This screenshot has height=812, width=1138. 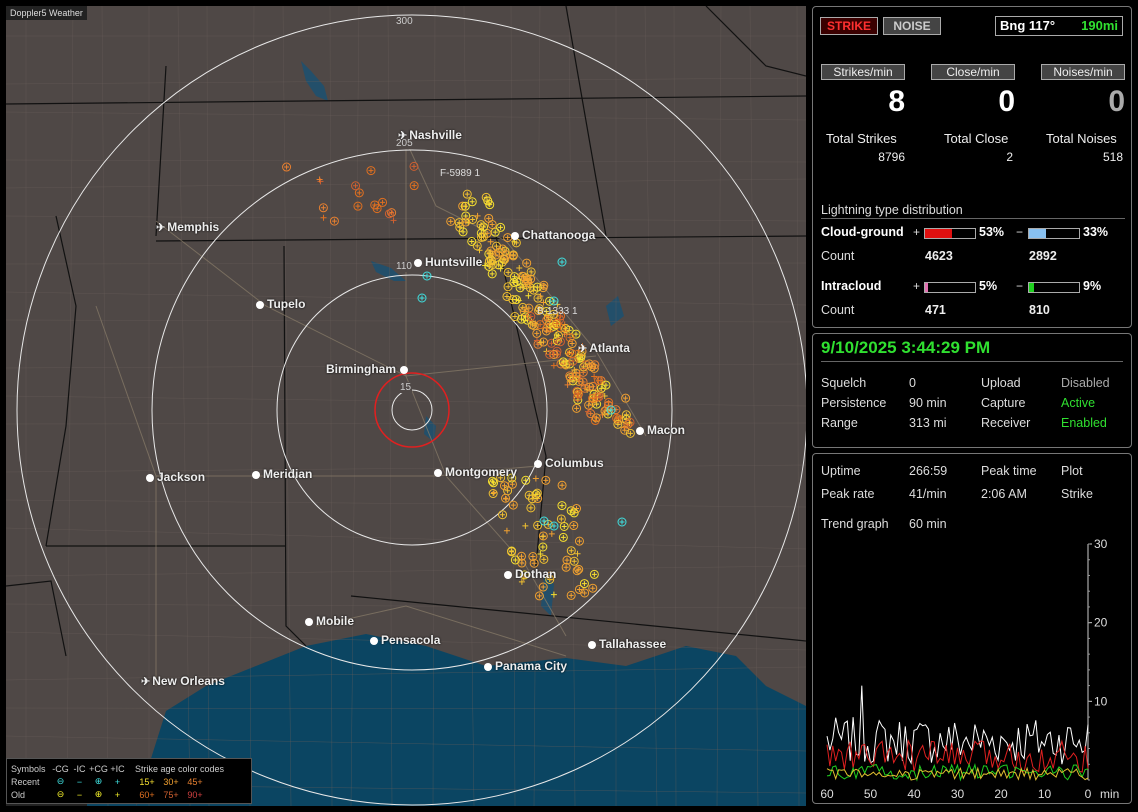 What do you see at coordinates (615, 311) in the screenshot?
I see `lake` at bounding box center [615, 311].